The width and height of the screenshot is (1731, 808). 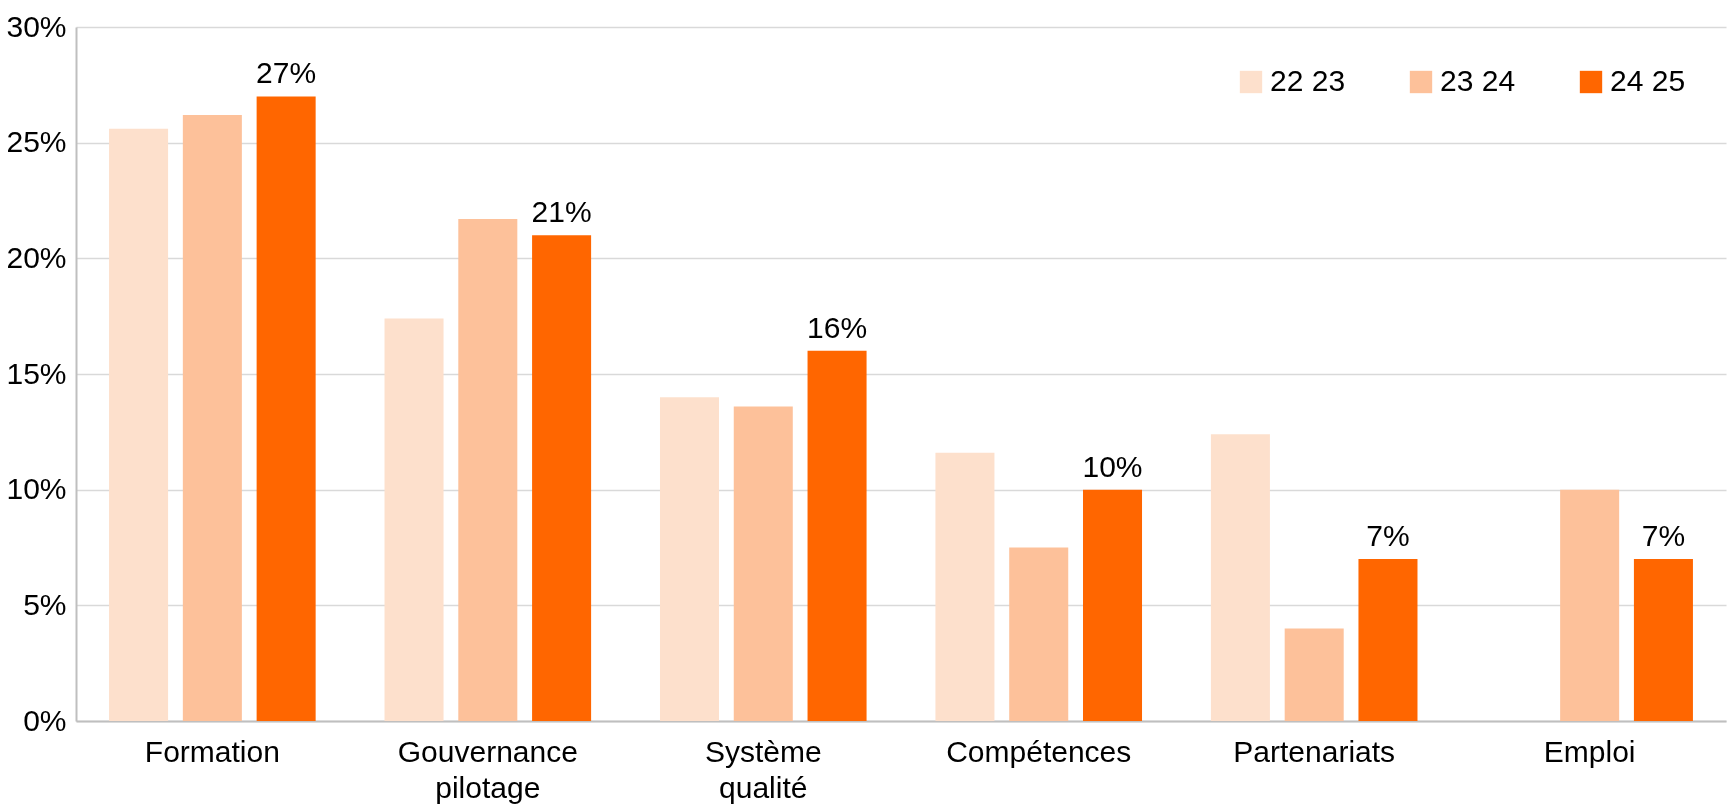 I want to click on x-tick-label: Compétences, so click(x=1039, y=751).